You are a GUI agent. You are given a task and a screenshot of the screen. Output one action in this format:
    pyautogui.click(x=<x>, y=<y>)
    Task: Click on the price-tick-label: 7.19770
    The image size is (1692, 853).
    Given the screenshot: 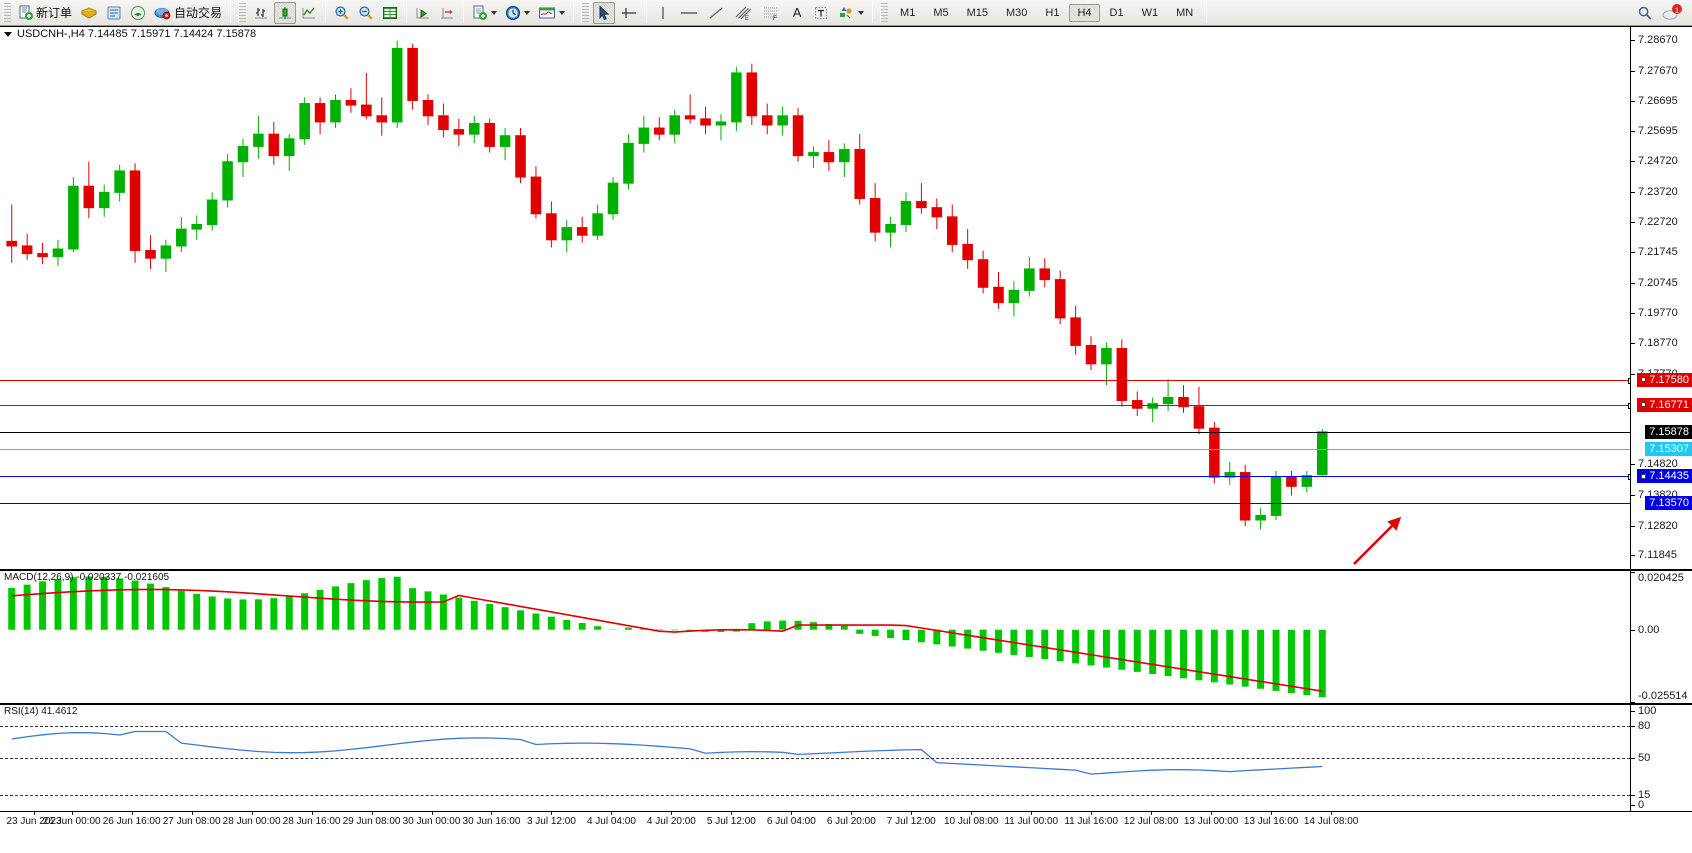 What is the action you would take?
    pyautogui.click(x=1658, y=312)
    